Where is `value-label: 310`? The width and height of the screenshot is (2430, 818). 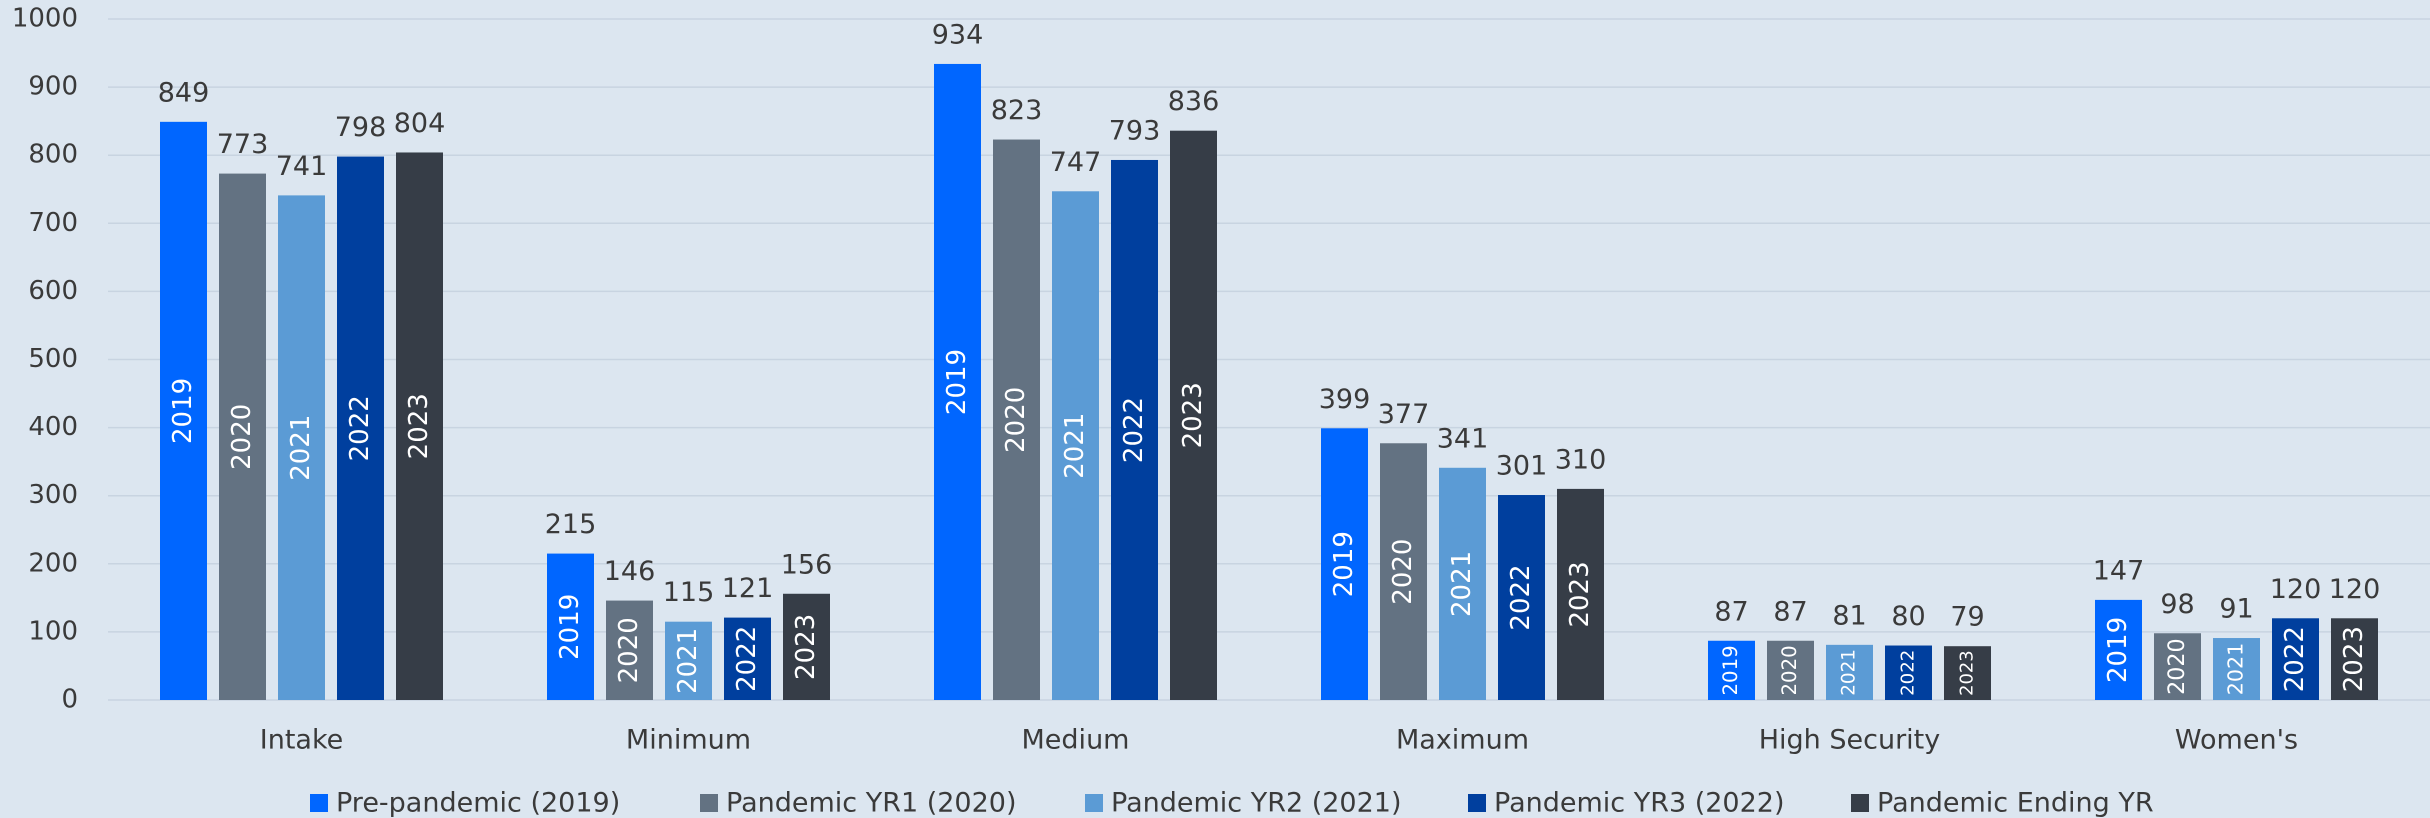 value-label: 310 is located at coordinates (1581, 459).